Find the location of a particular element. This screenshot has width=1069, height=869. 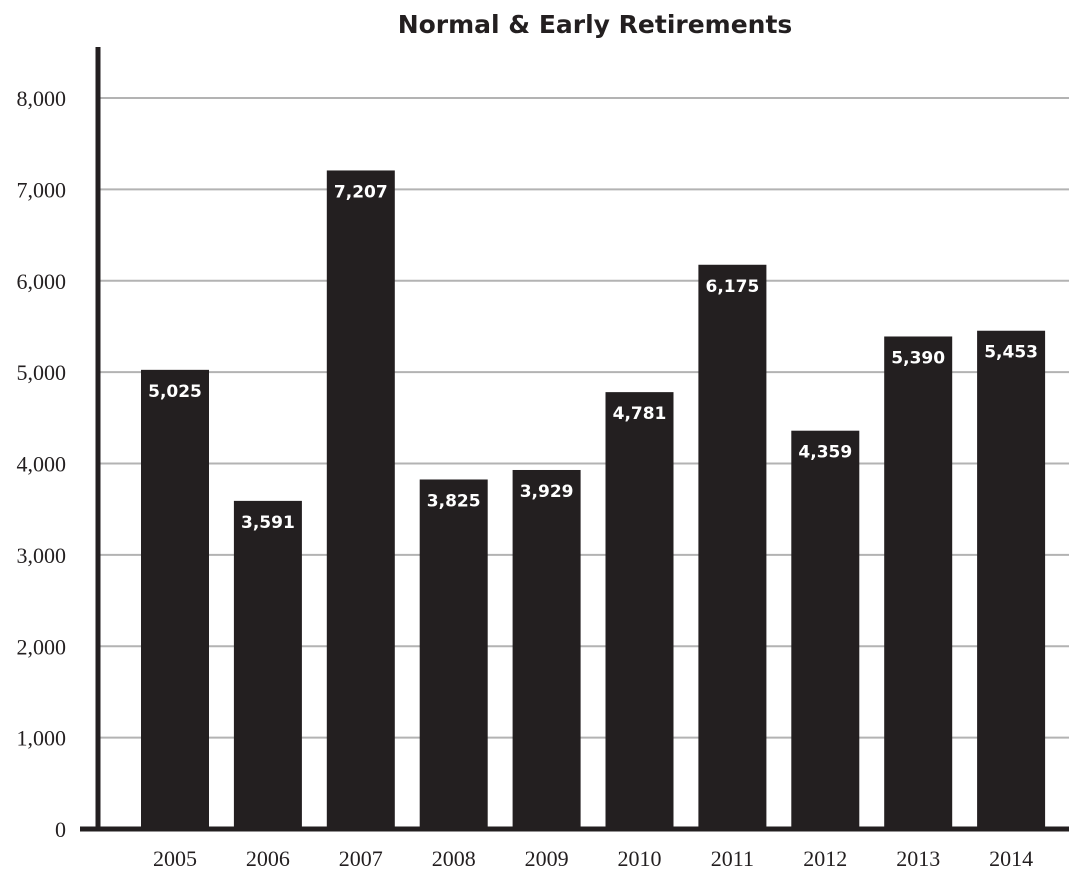

x-tick-label: 2005 is located at coordinates (175, 857).